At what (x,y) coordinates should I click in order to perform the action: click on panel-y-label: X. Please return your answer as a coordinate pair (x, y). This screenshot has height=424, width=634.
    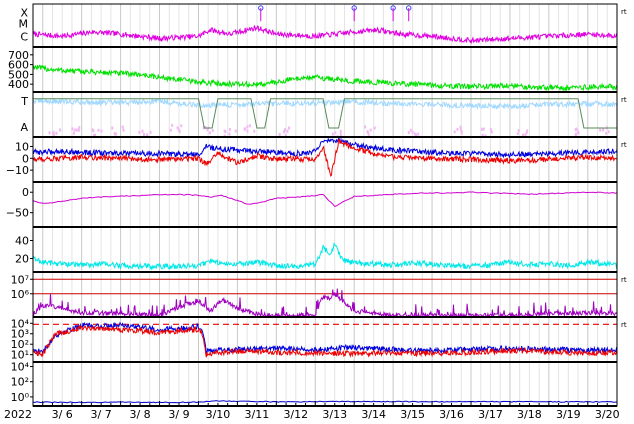
    Looking at the image, I should click on (24, 13).